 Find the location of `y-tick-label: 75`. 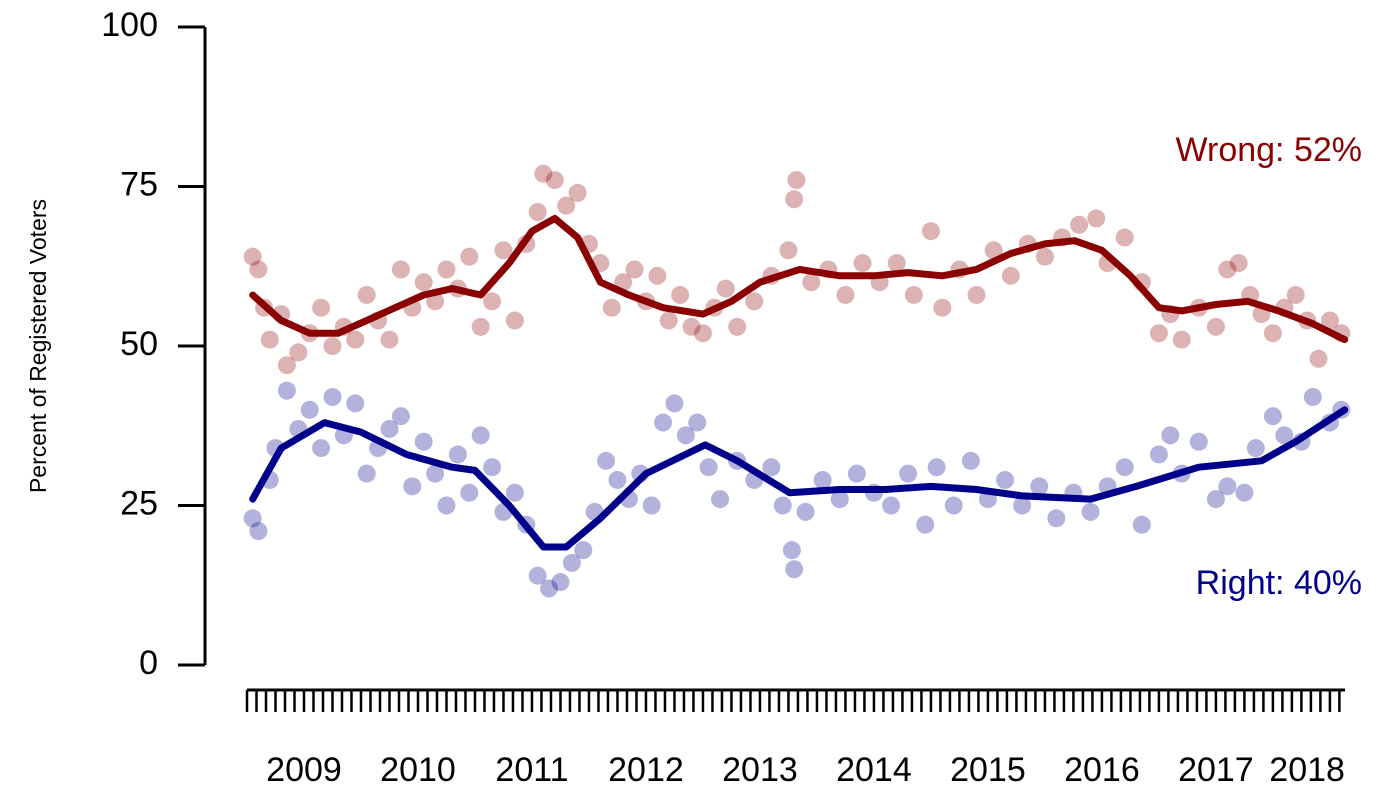

y-tick-label: 75 is located at coordinates (139, 184).